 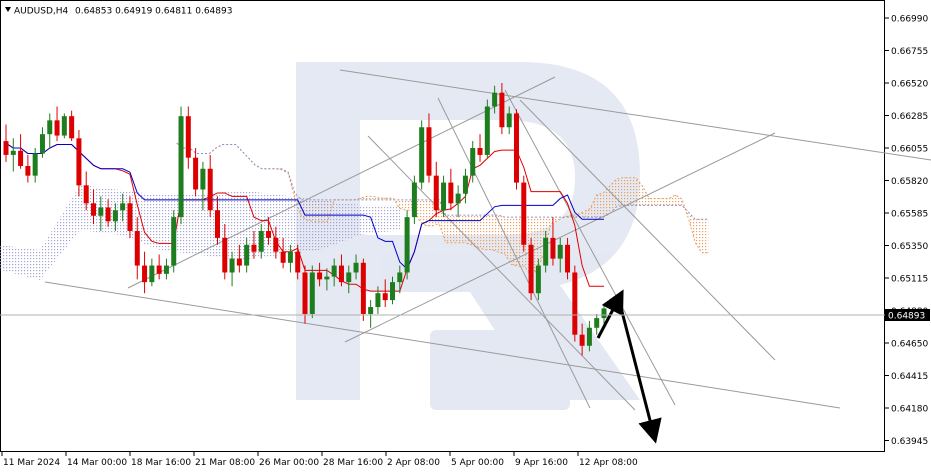 What do you see at coordinates (413, 463) in the screenshot?
I see `x-tick-label: 2 Apr 08:00` at bounding box center [413, 463].